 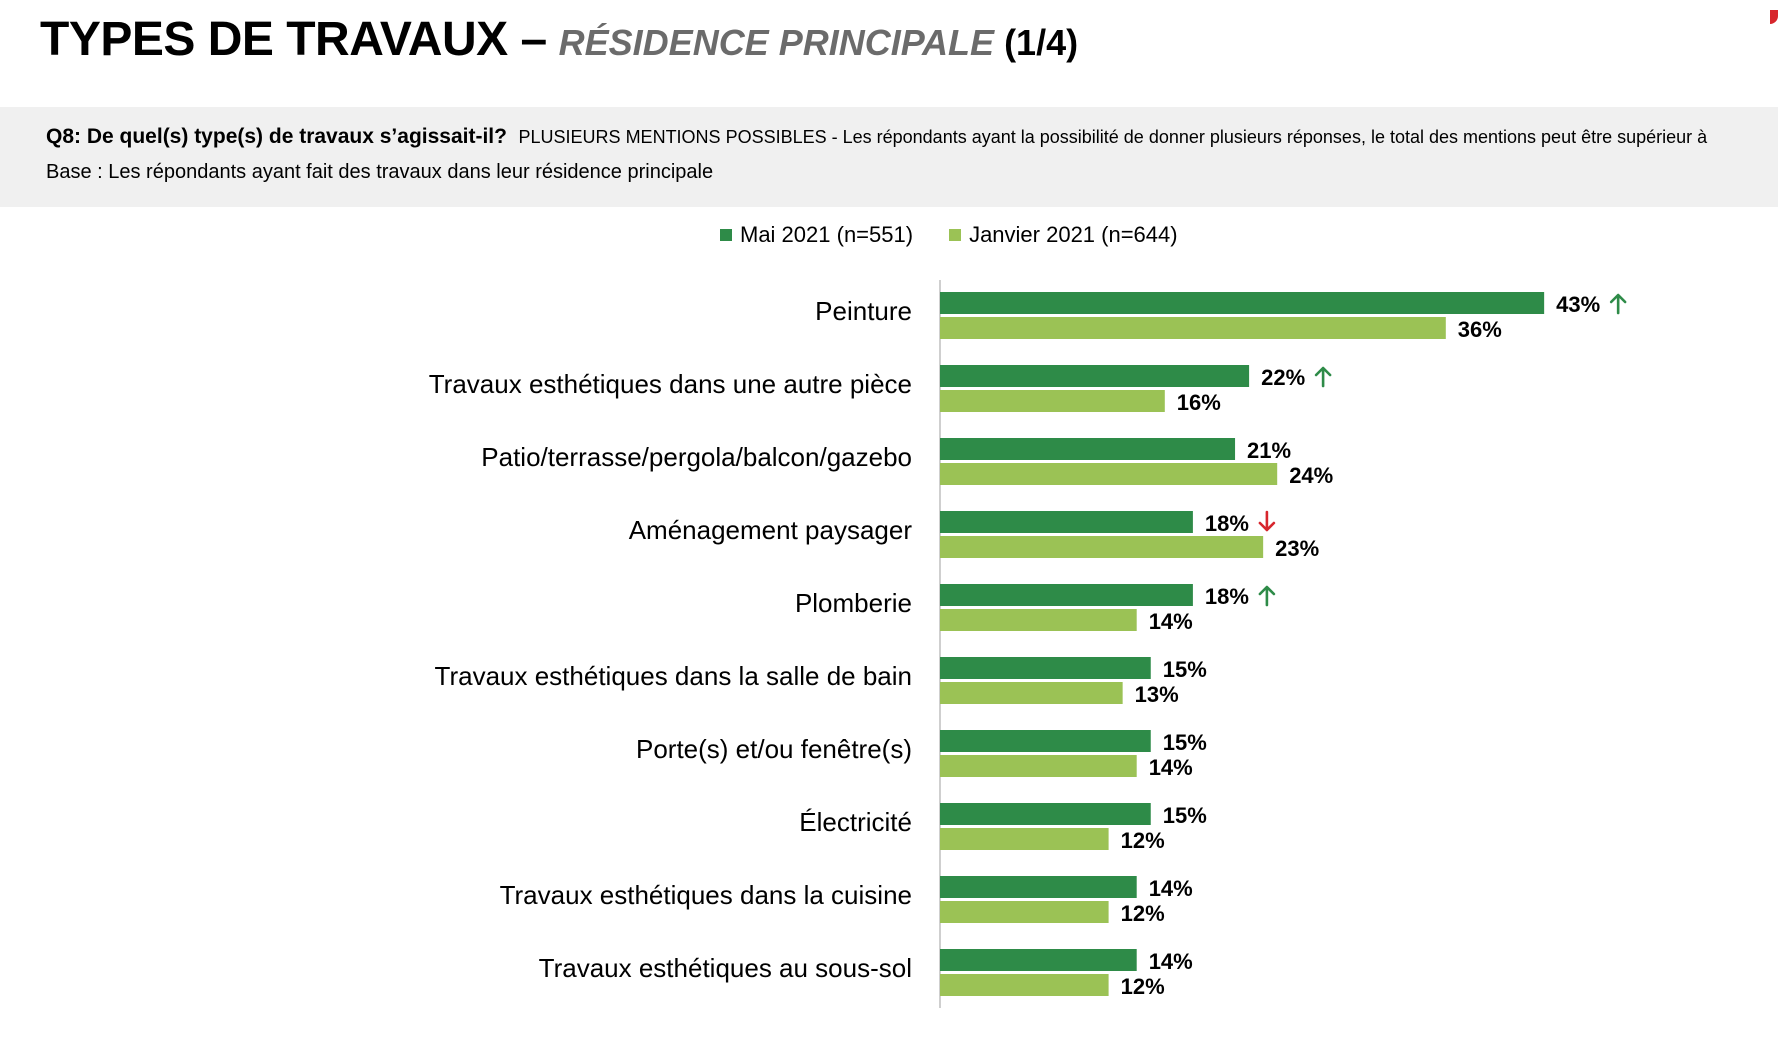 I want to click on legend-swatch-janvier, so click(x=955, y=235).